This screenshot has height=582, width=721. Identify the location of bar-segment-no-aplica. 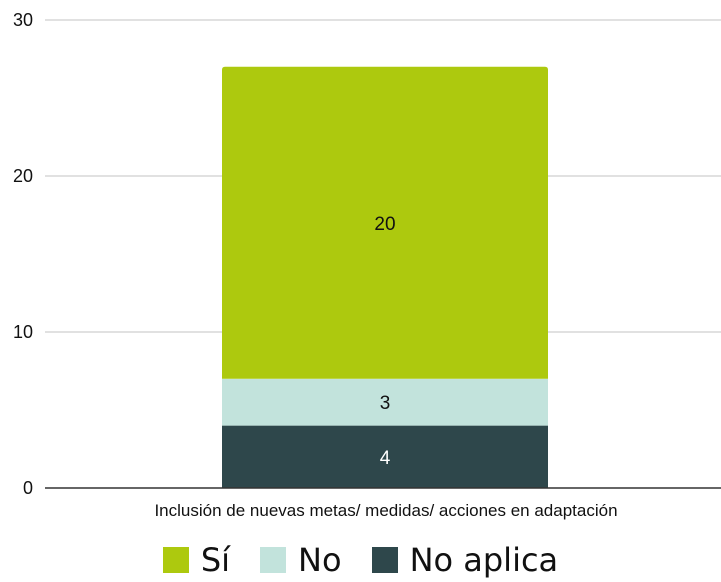
(385, 456).